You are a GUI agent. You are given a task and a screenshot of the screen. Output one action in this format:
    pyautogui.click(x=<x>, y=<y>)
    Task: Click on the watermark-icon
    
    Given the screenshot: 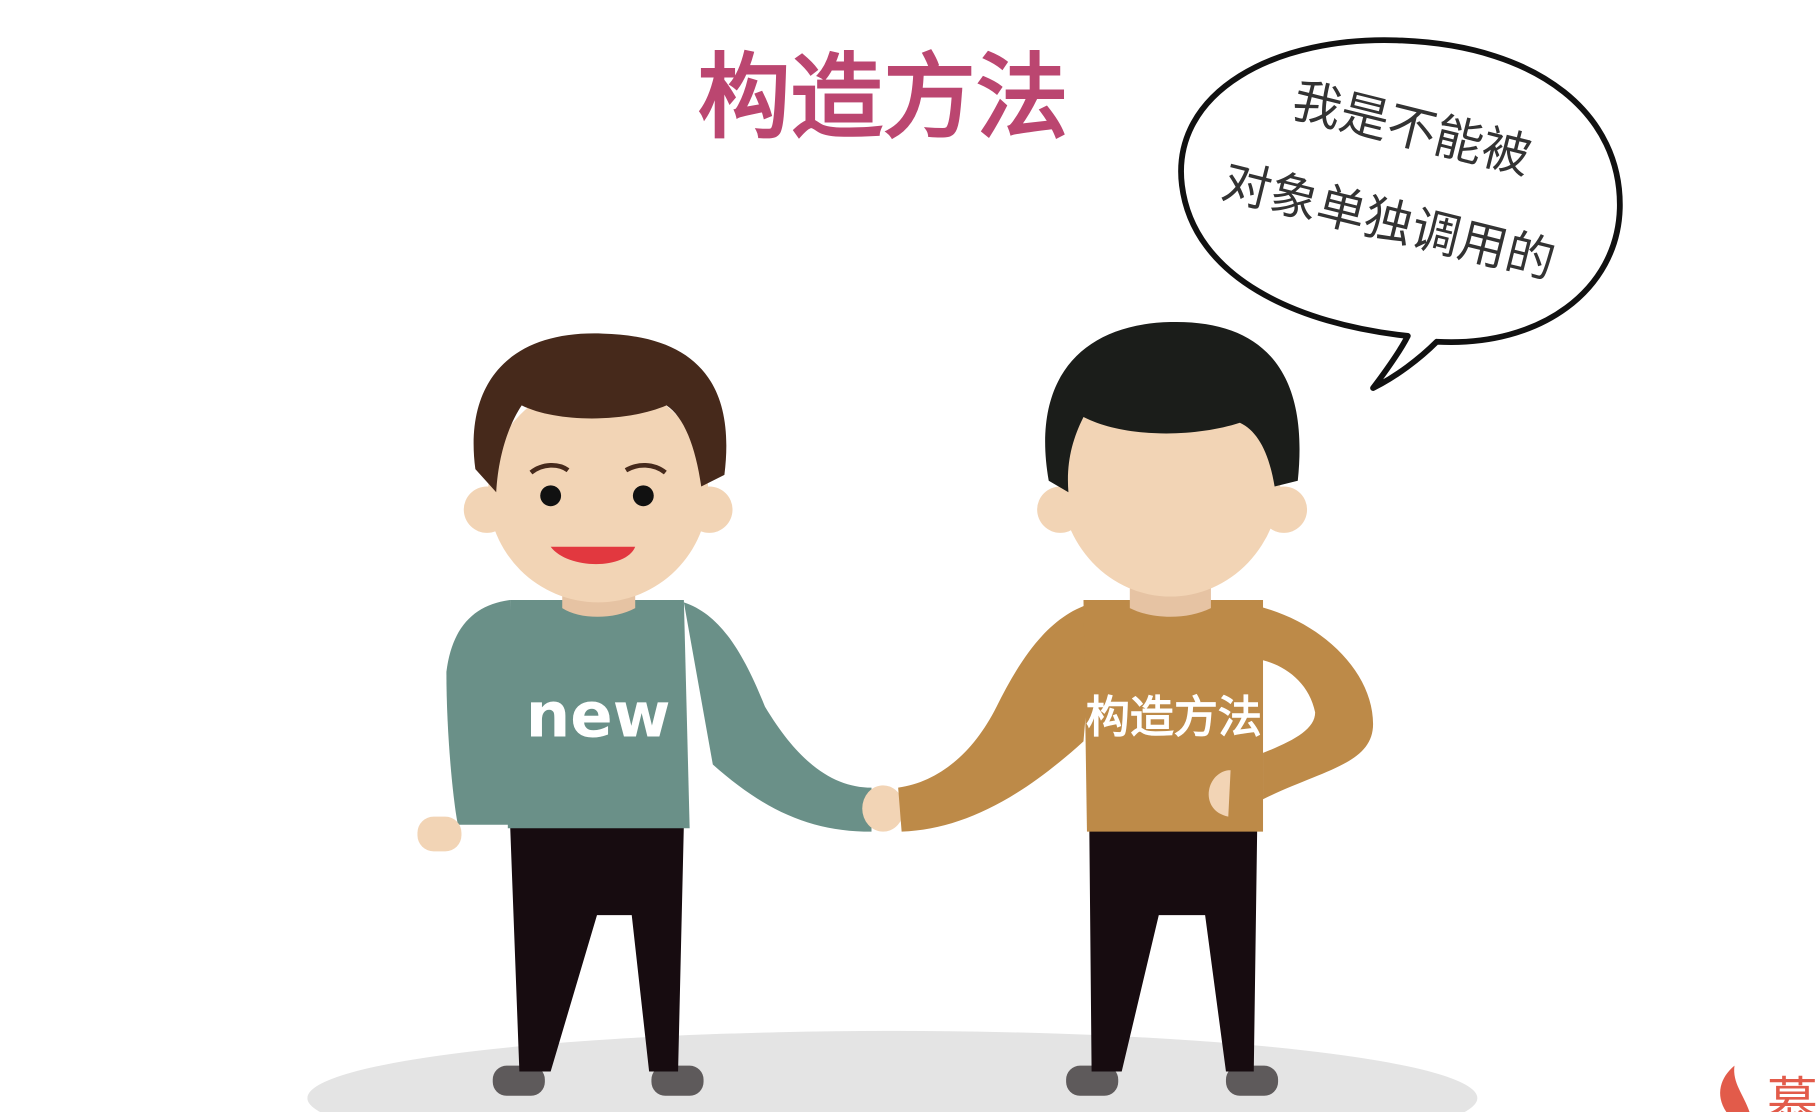 What is the action you would take?
    pyautogui.click(x=1735, y=1088)
    